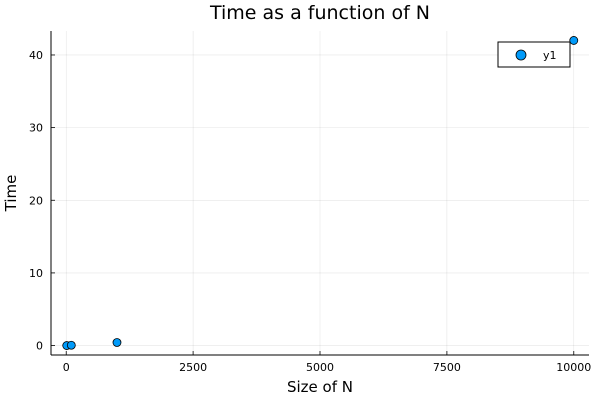  What do you see at coordinates (11, 194) in the screenshot?
I see `y-axis-label: Time` at bounding box center [11, 194].